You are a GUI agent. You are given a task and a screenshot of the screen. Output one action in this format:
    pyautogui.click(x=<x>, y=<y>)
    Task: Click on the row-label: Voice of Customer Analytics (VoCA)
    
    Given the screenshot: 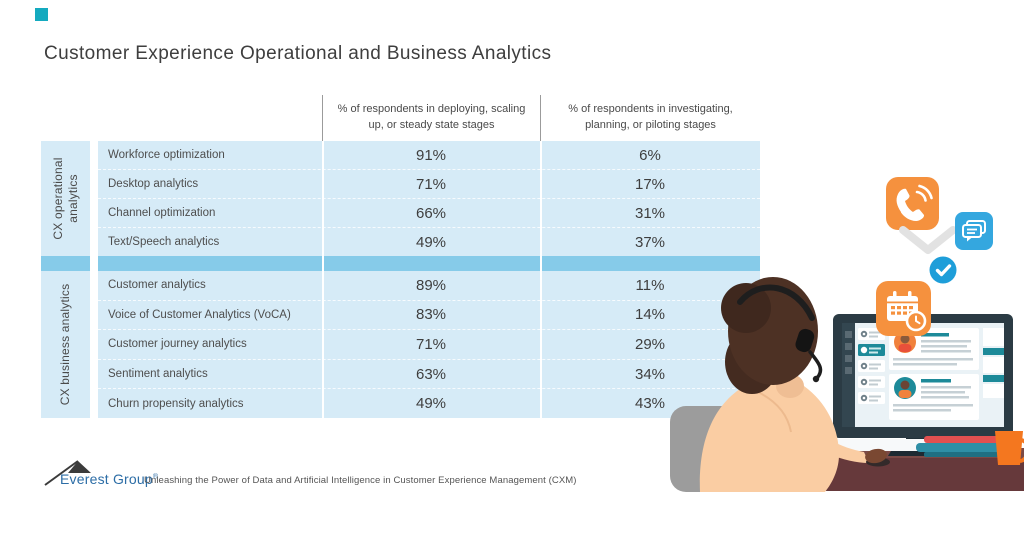 What is the action you would take?
    pyautogui.click(x=199, y=314)
    